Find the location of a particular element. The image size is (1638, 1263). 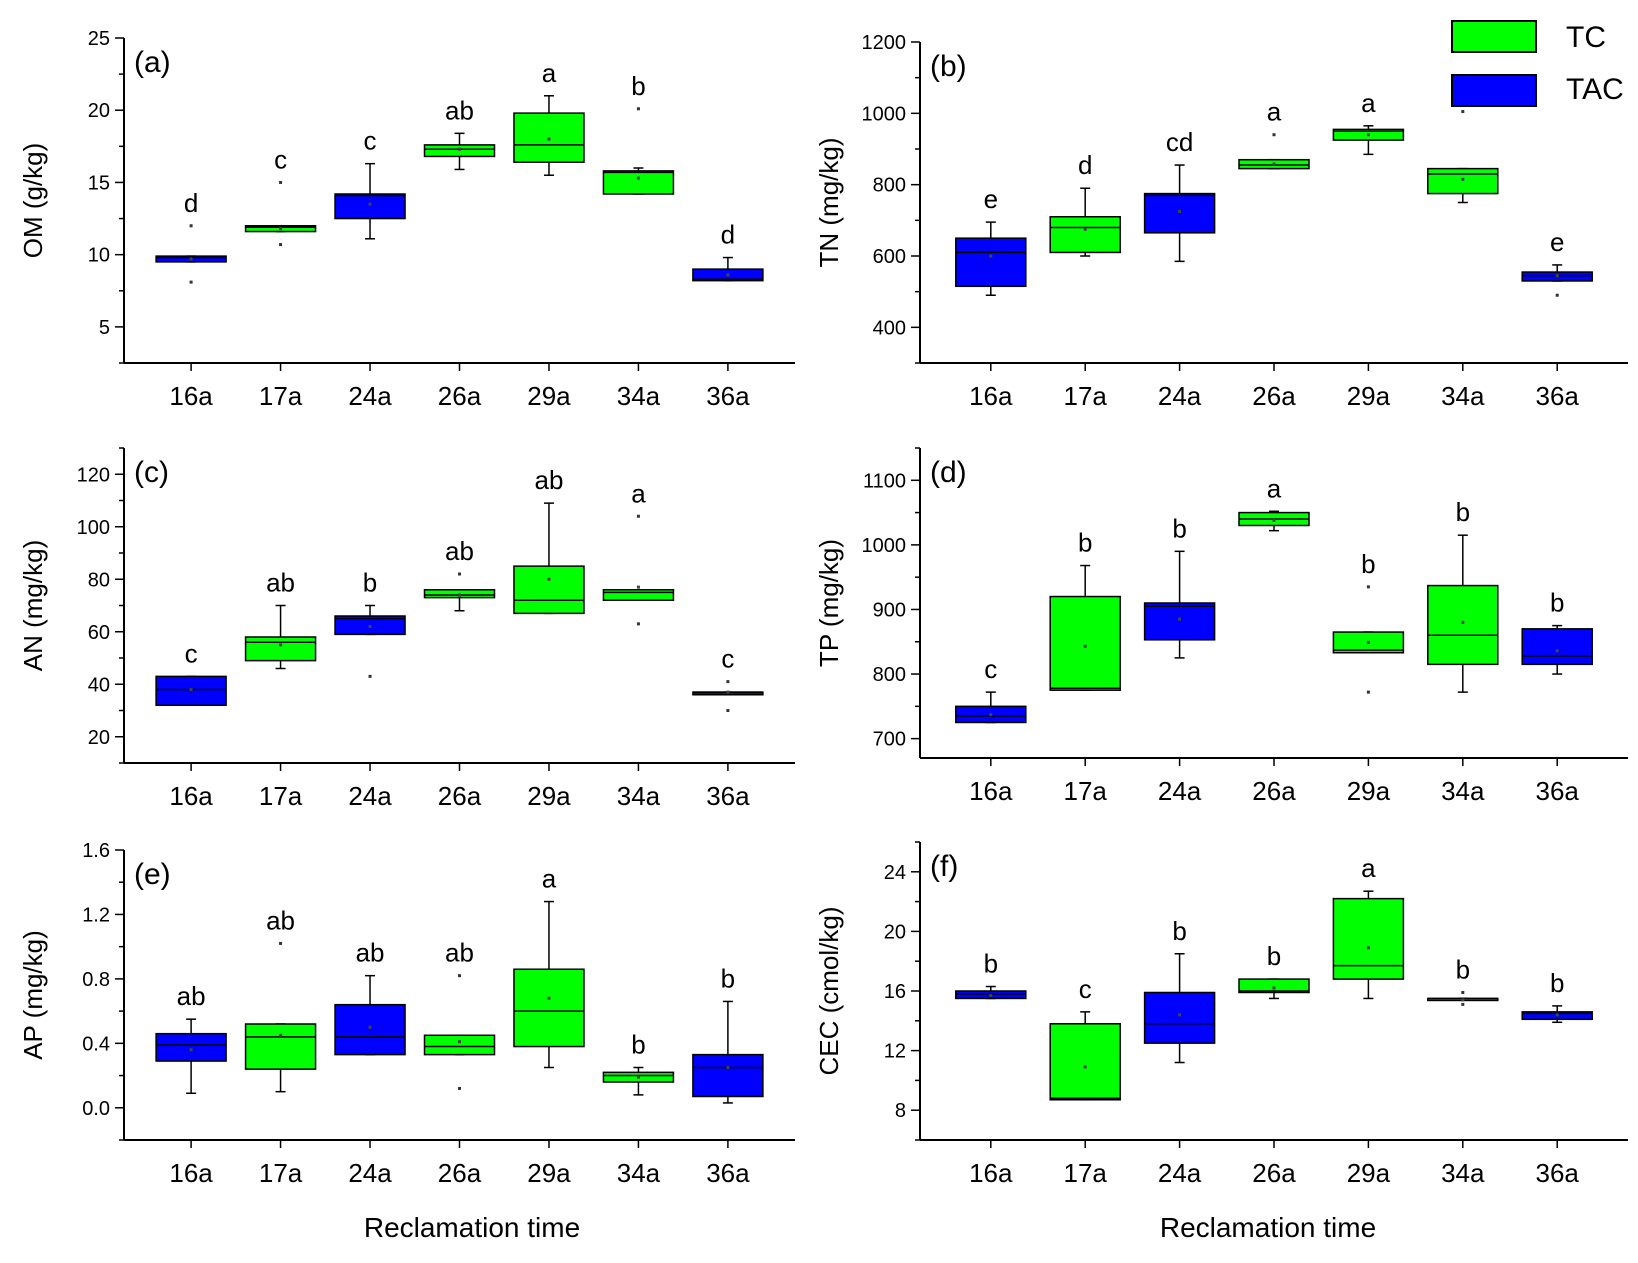

box-24a: b is located at coordinates (1179, 990).